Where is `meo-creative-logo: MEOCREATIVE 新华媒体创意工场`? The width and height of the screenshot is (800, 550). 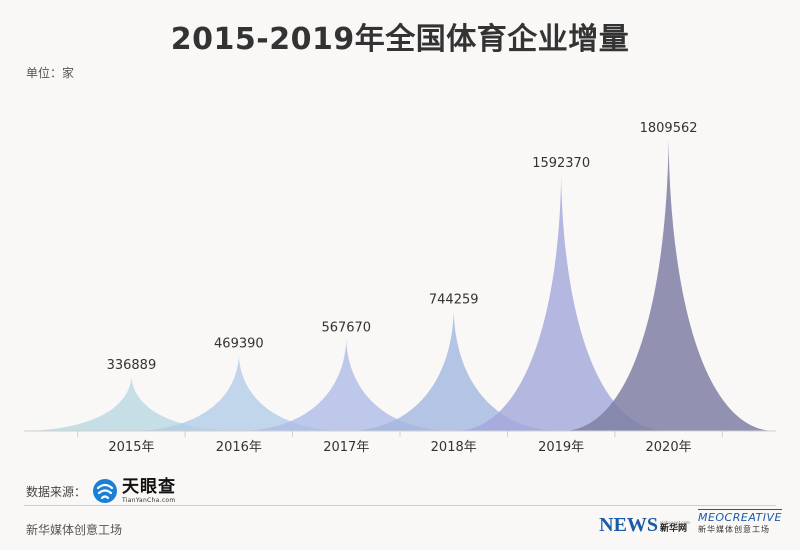
meo-creative-logo: MEOCREATIVE 新华媒体创意工场 is located at coordinates (739, 522).